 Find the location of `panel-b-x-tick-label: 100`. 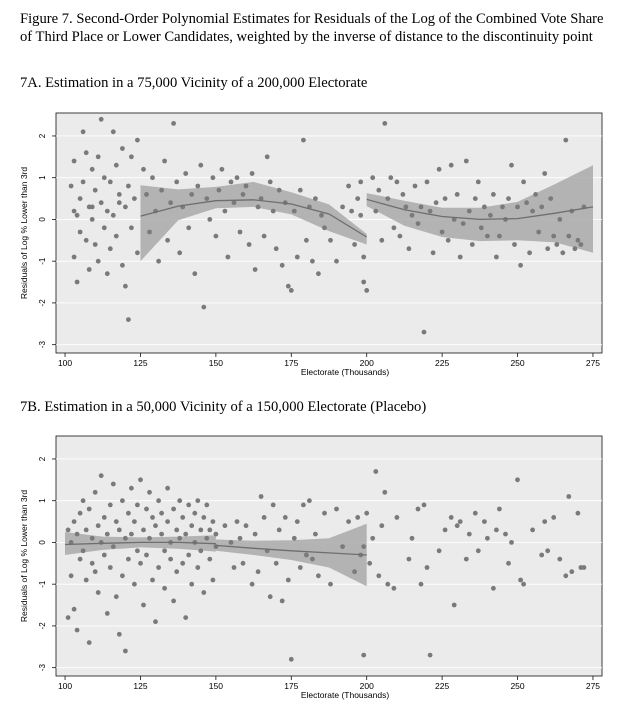

panel-b-x-tick-label: 100 is located at coordinates (65, 686).